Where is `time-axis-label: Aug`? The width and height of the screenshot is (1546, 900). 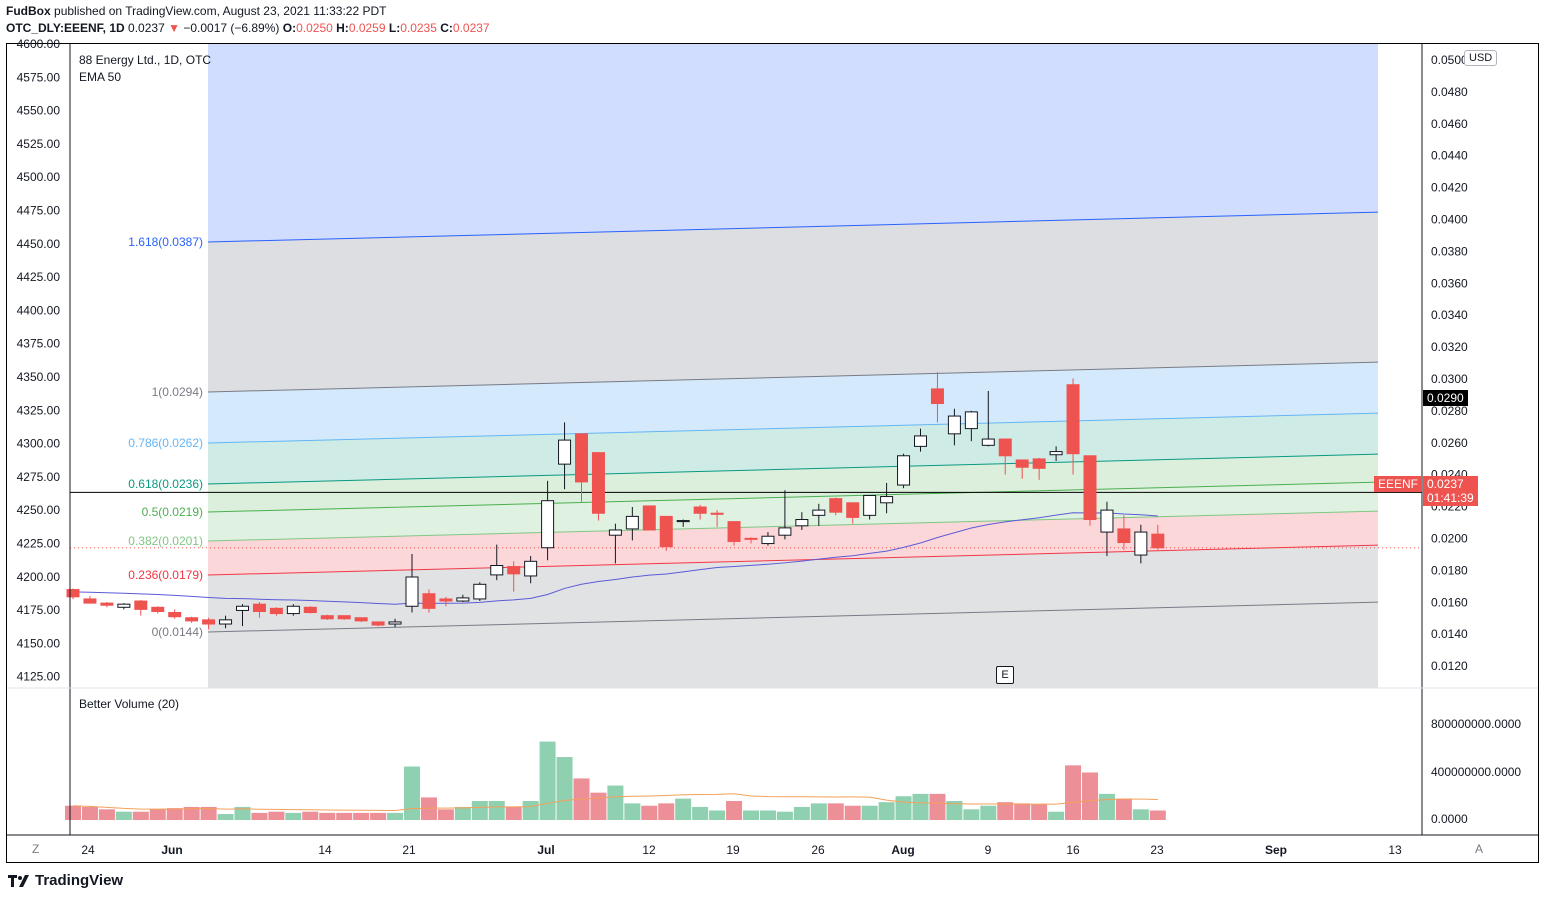 time-axis-label: Aug is located at coordinates (902, 850).